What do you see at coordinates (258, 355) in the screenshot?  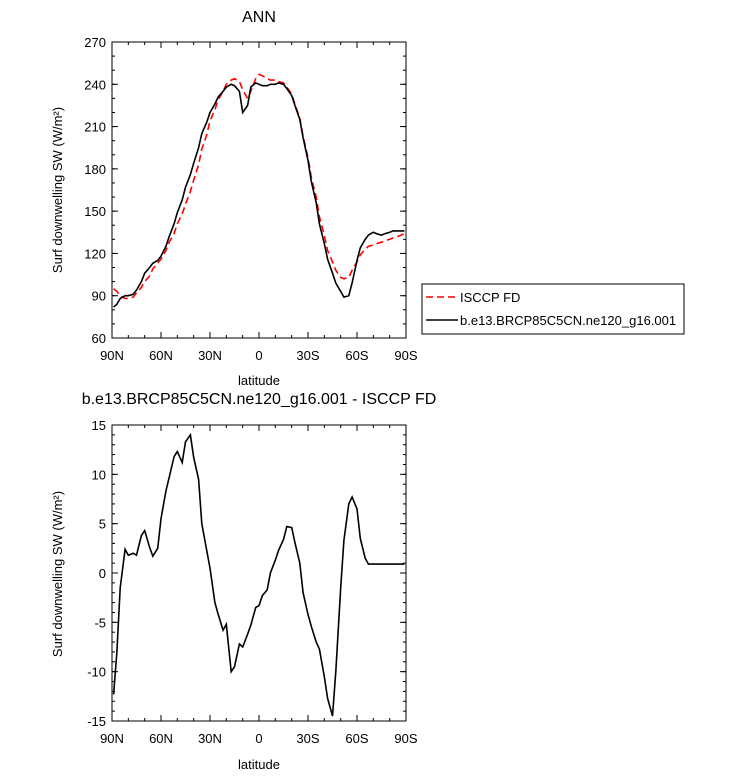 I see `top-x-tick-label: 0` at bounding box center [258, 355].